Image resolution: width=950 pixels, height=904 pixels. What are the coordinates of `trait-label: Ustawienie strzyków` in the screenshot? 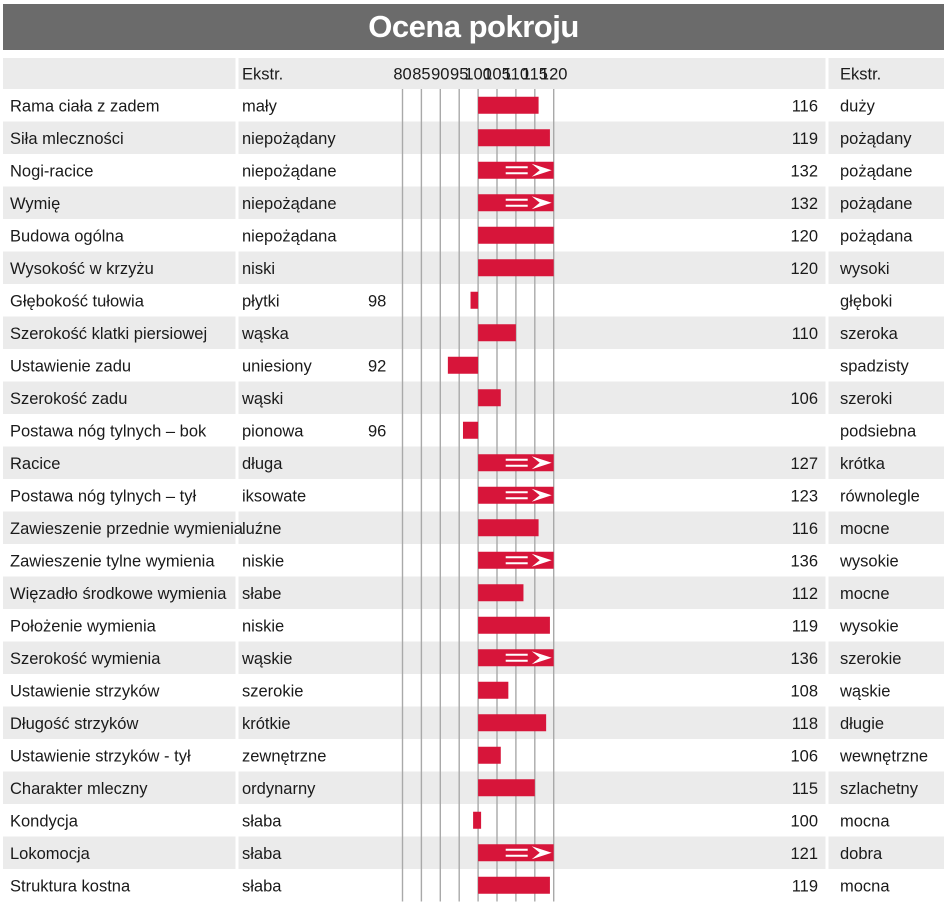 It's located at (85, 691).